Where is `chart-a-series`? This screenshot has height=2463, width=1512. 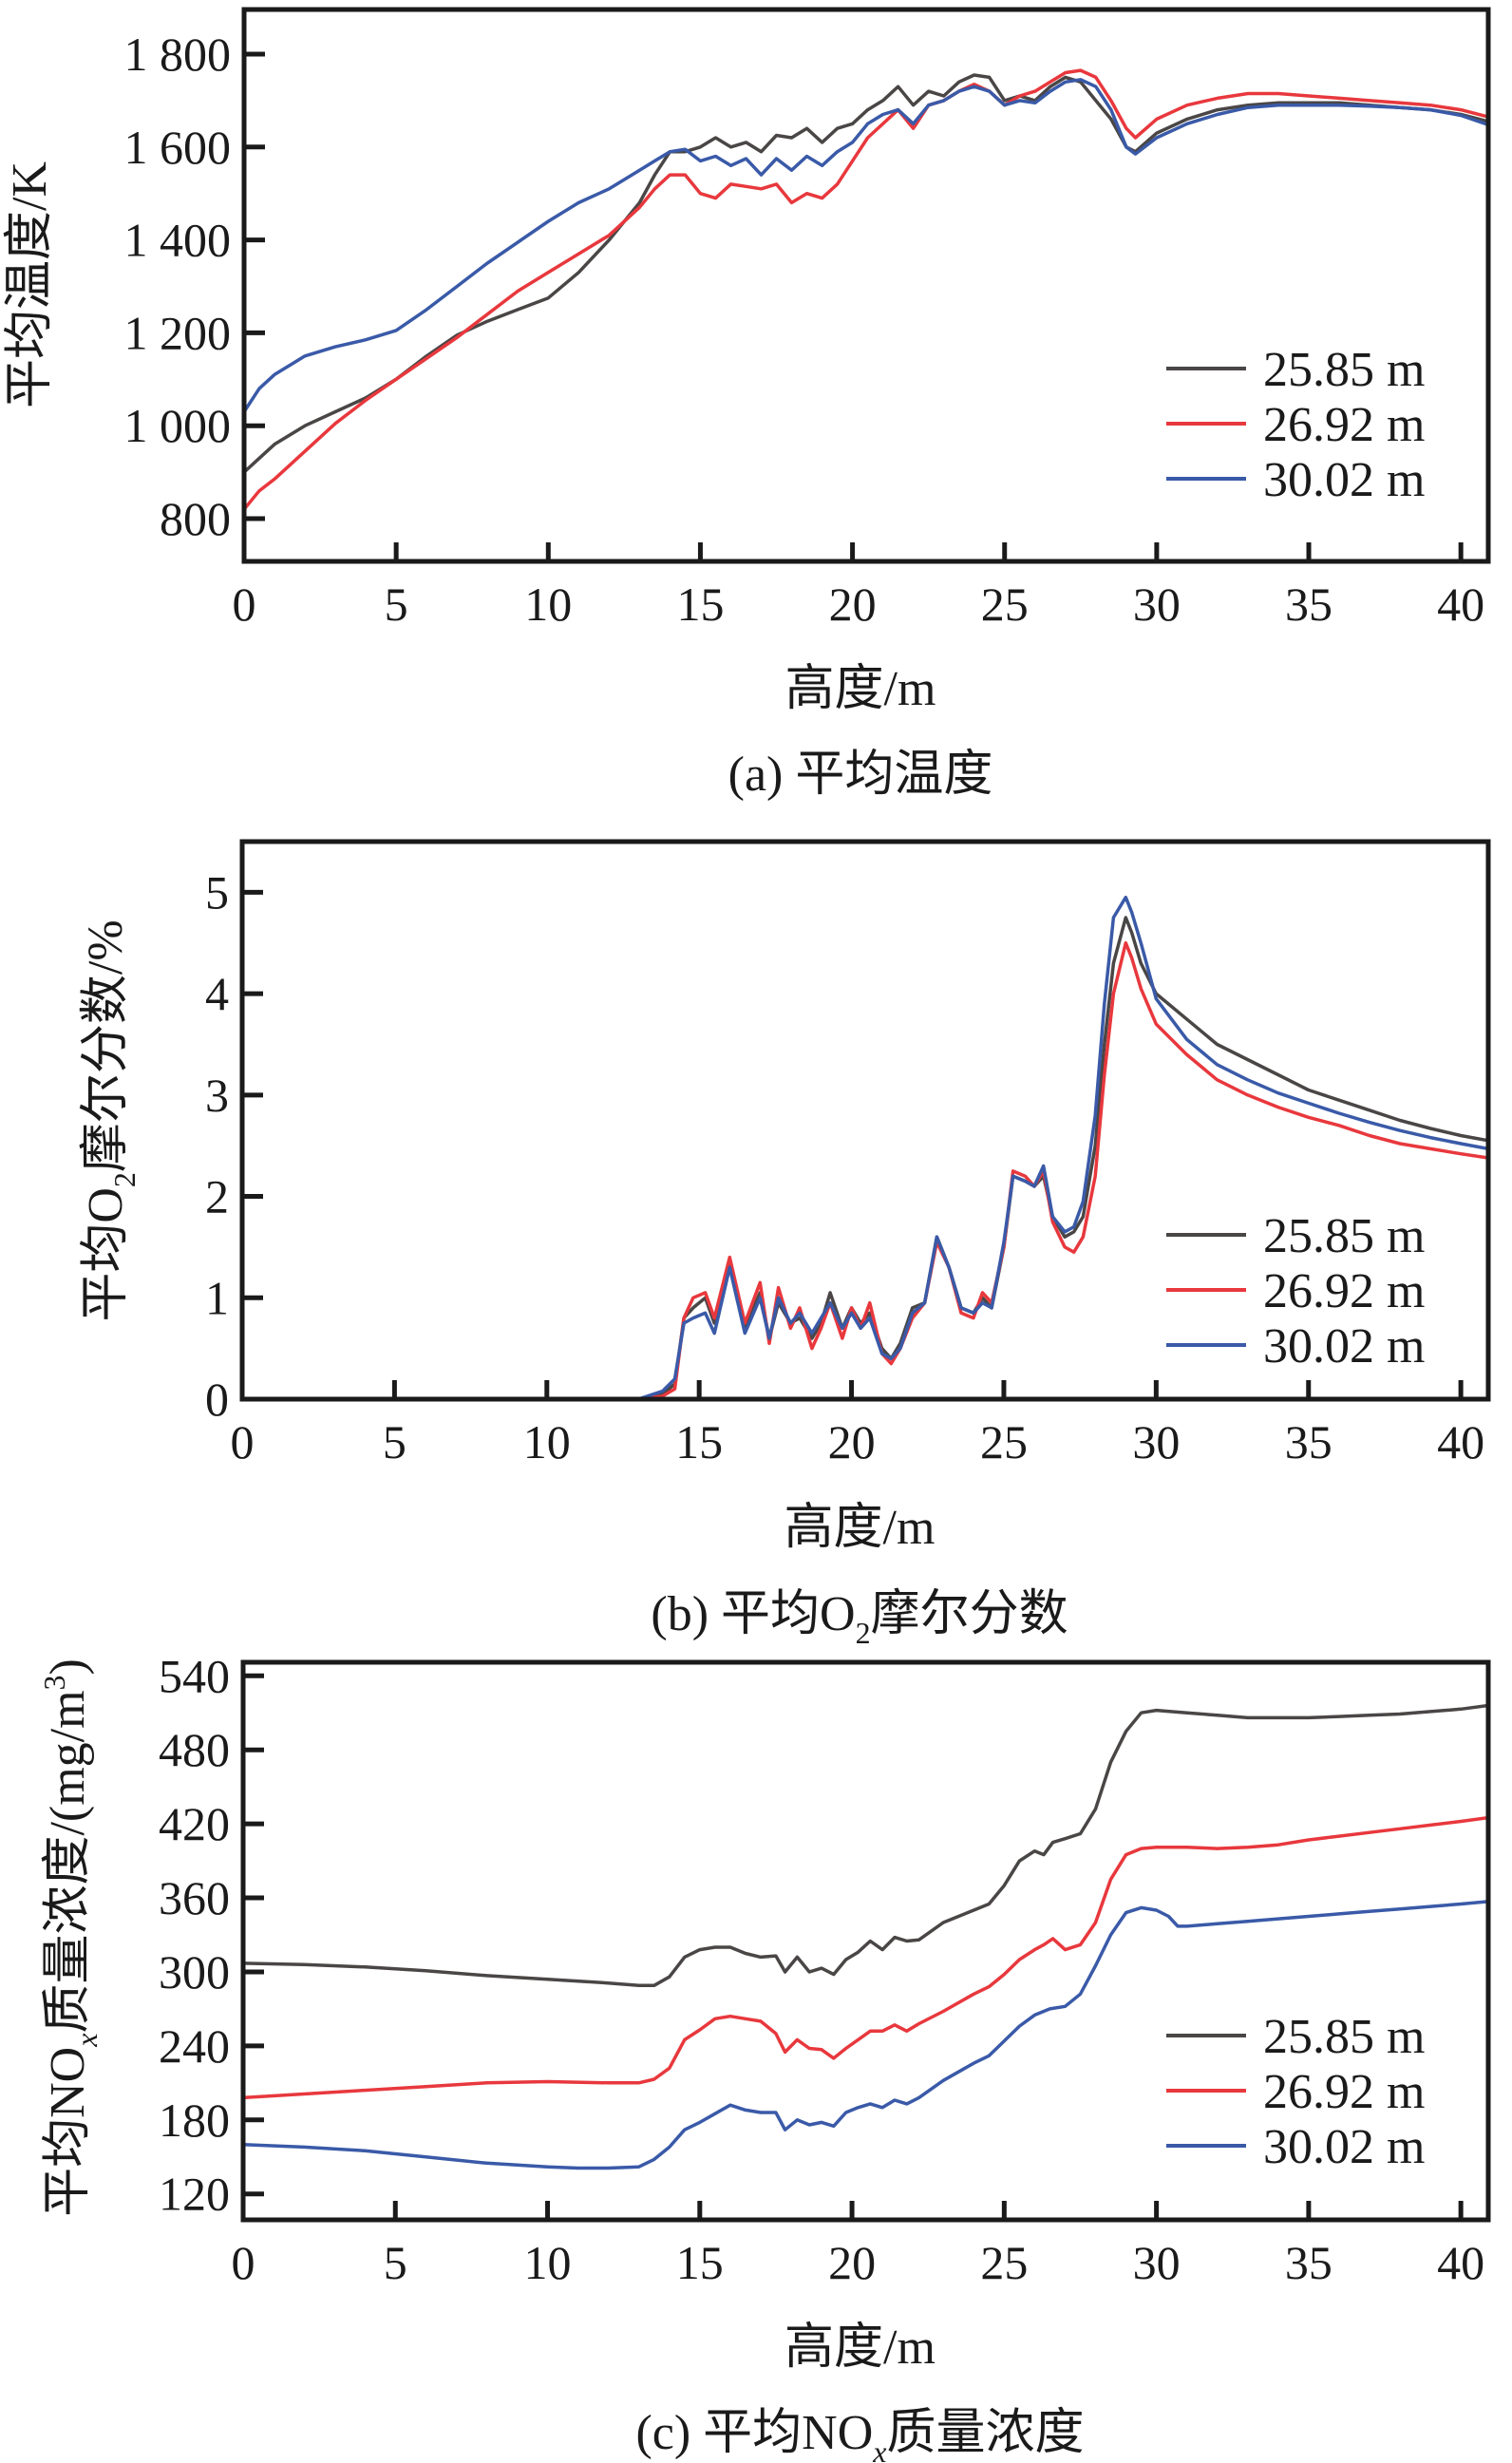 chart-a-series is located at coordinates (866, 289).